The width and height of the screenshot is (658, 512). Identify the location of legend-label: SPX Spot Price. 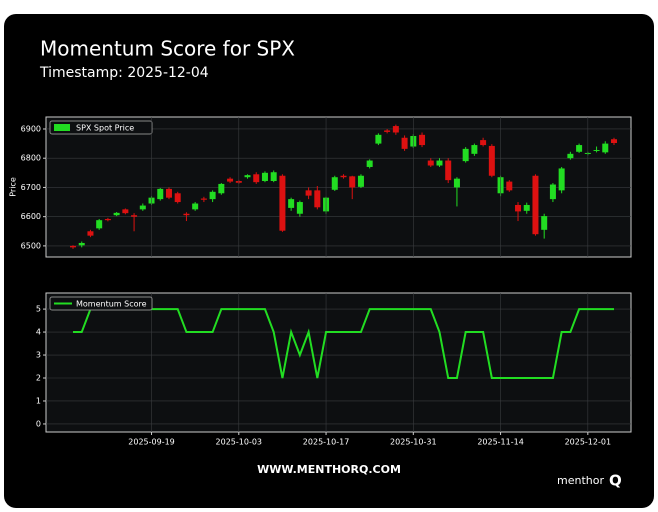
(105, 128).